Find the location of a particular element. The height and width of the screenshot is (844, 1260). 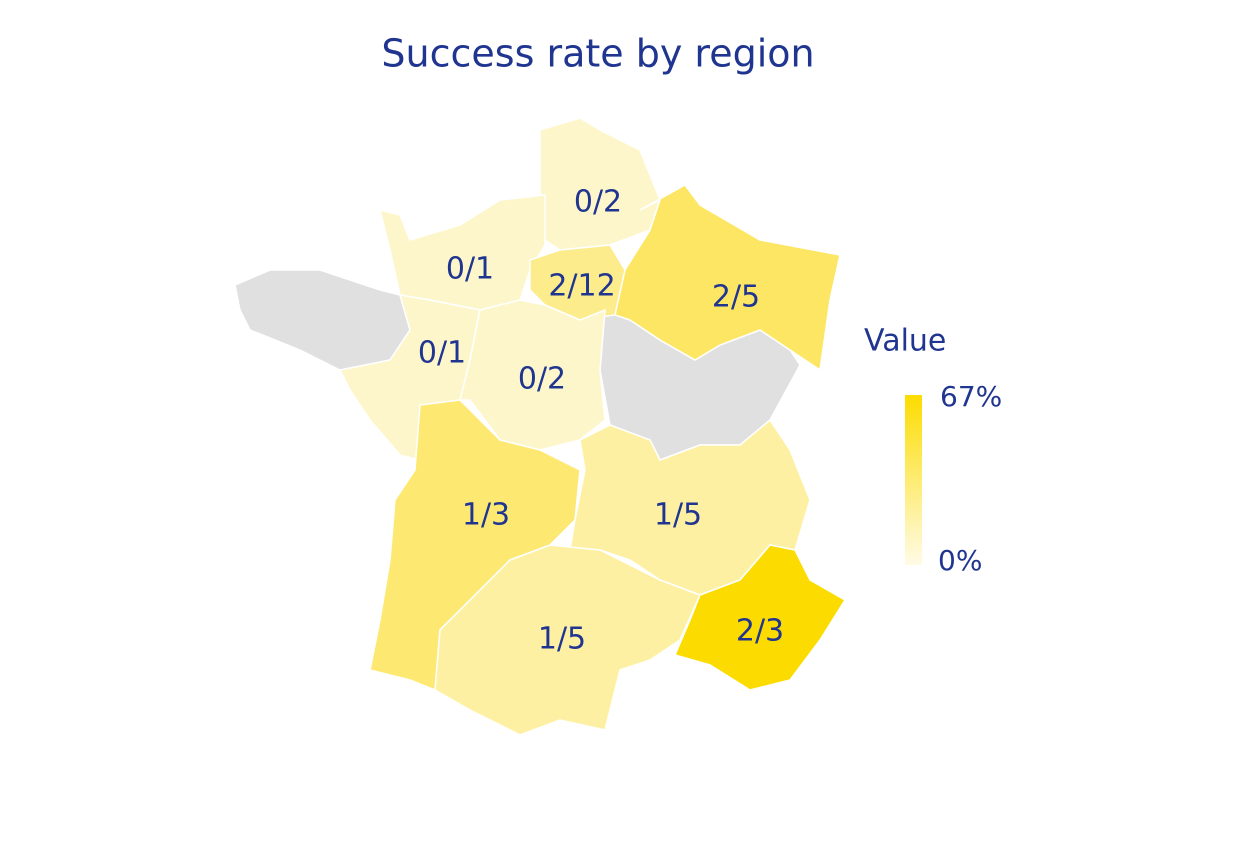

legend-colorbar is located at coordinates (913, 480).